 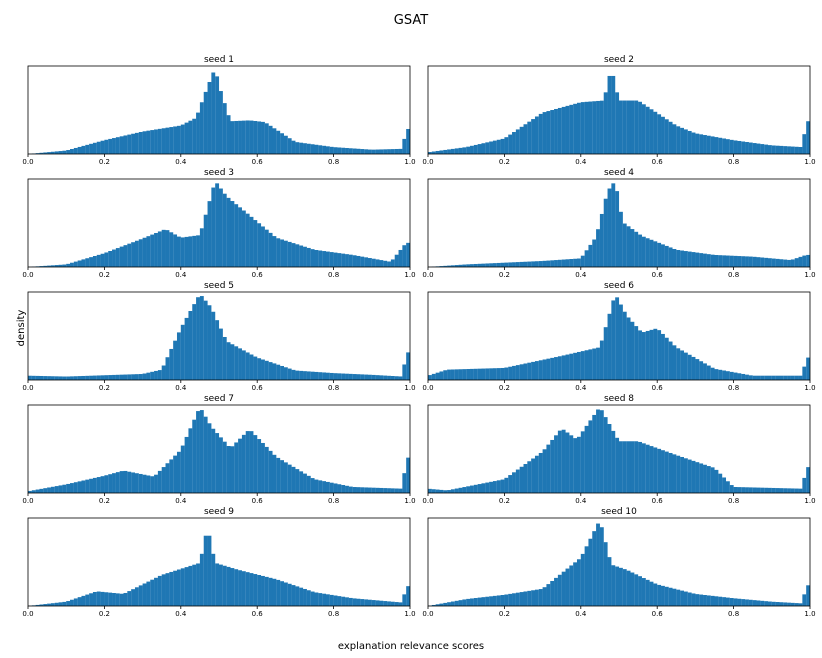 What do you see at coordinates (411, 646) in the screenshot?
I see `x-axis-label: explanation relevance scores` at bounding box center [411, 646].